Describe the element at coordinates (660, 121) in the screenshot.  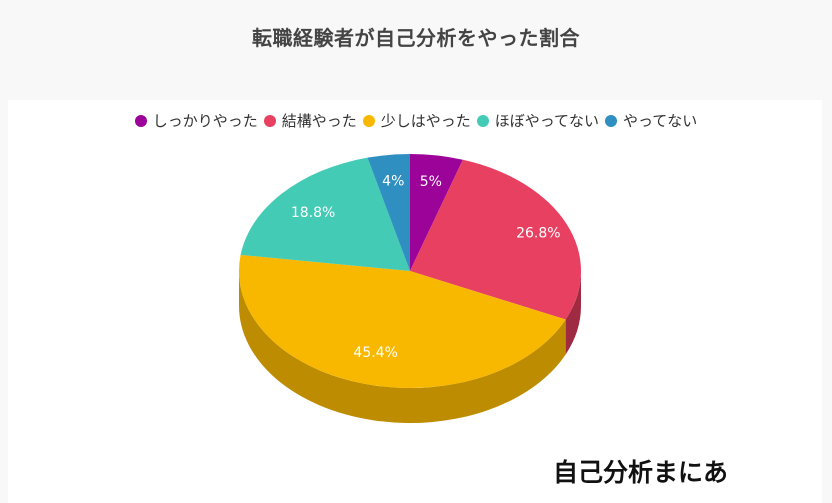
I see `legend-label-4: やってない` at that location.